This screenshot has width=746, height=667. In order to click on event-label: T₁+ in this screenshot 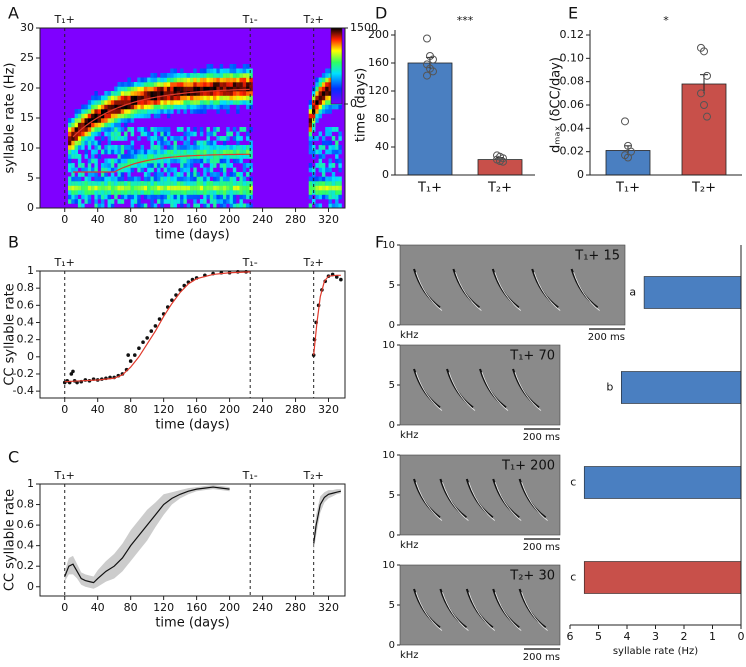, I will do `click(64, 262)`.